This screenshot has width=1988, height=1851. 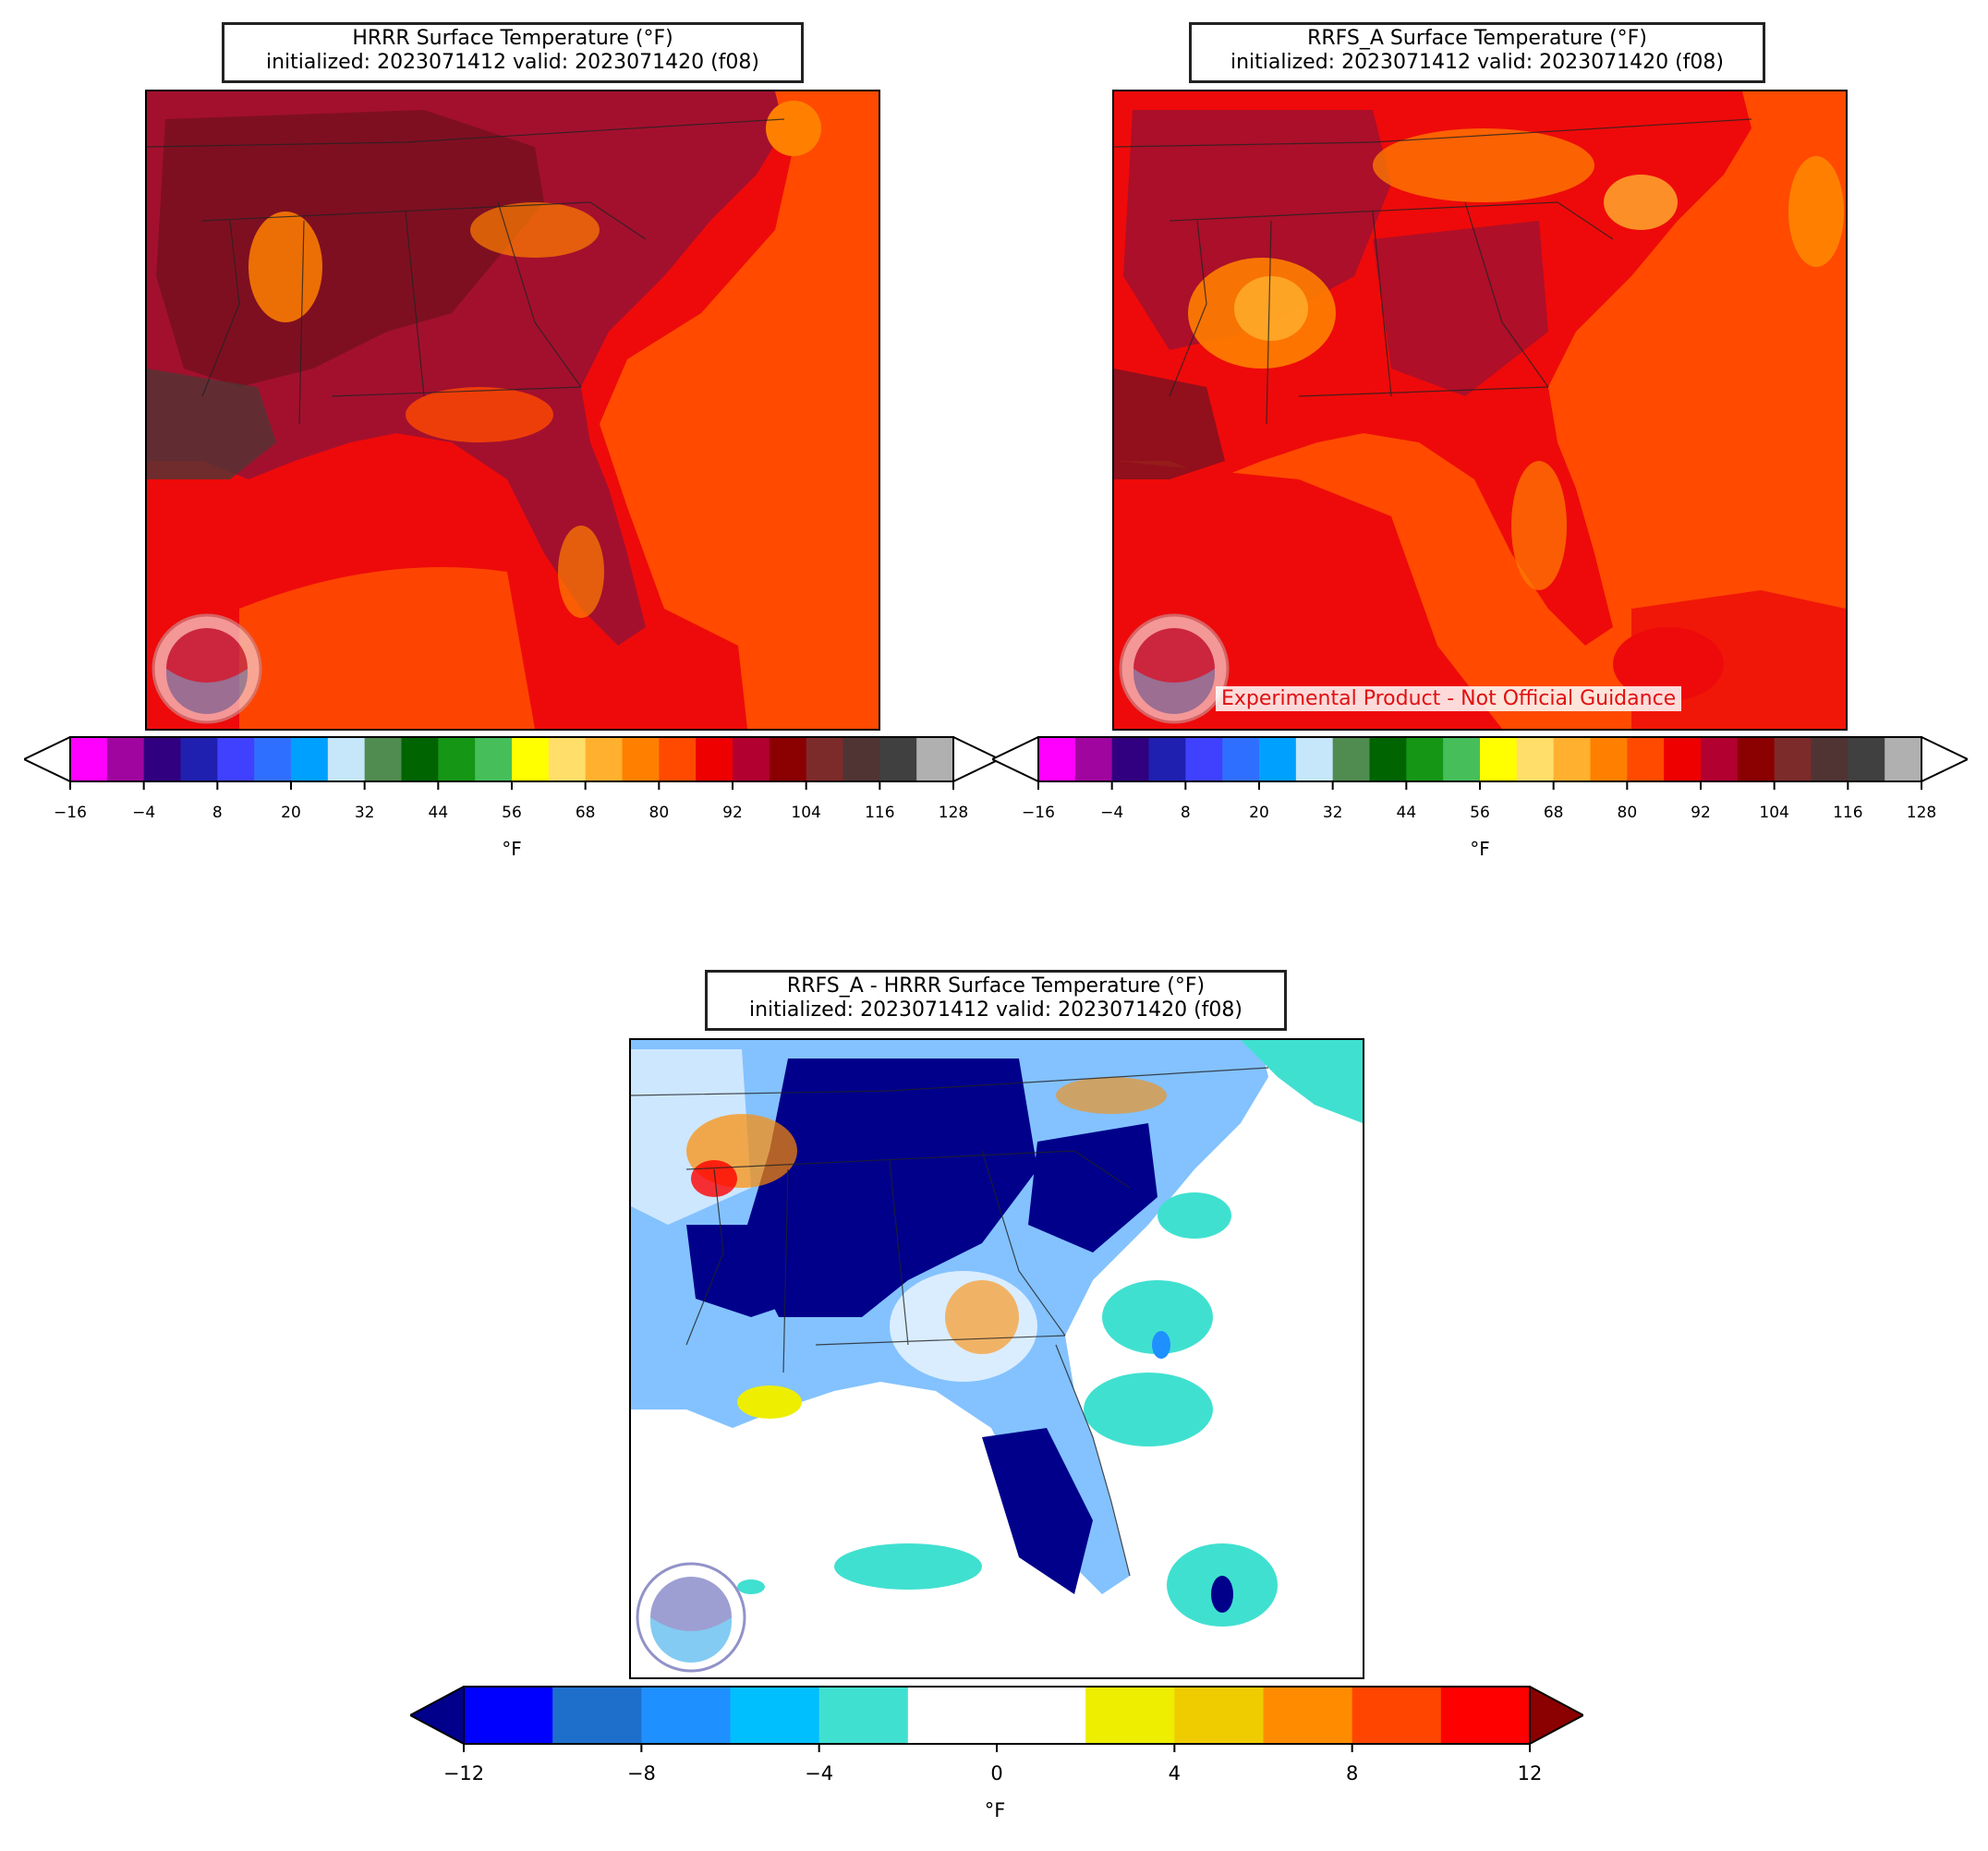 I want to click on hrrr-colorbar-ticks: −16 −4 8 20 32 44 56 68 80 92 104 116 128, so click(x=508, y=818).